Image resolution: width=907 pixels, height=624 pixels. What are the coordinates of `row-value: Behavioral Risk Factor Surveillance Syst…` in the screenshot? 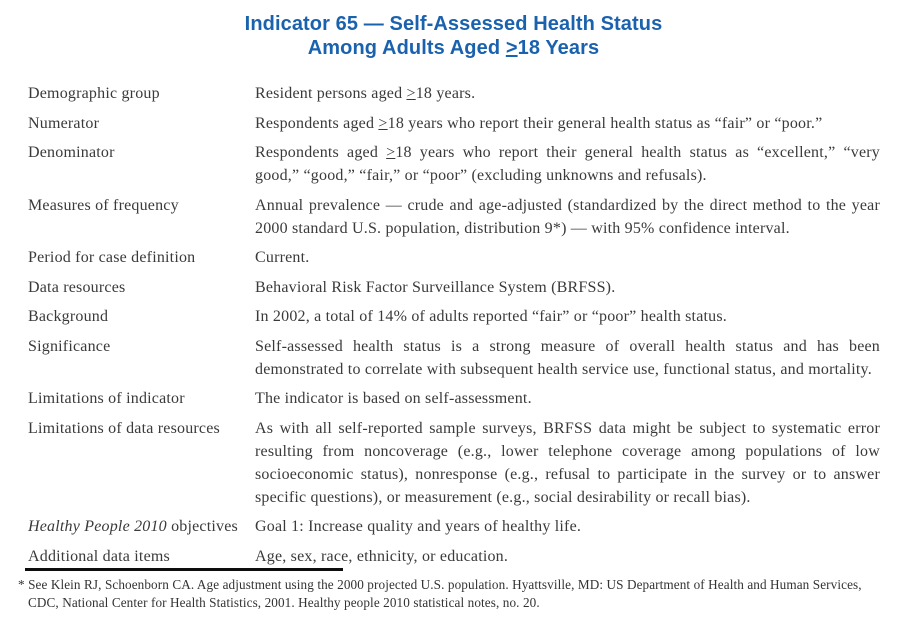 It's located at (567, 287).